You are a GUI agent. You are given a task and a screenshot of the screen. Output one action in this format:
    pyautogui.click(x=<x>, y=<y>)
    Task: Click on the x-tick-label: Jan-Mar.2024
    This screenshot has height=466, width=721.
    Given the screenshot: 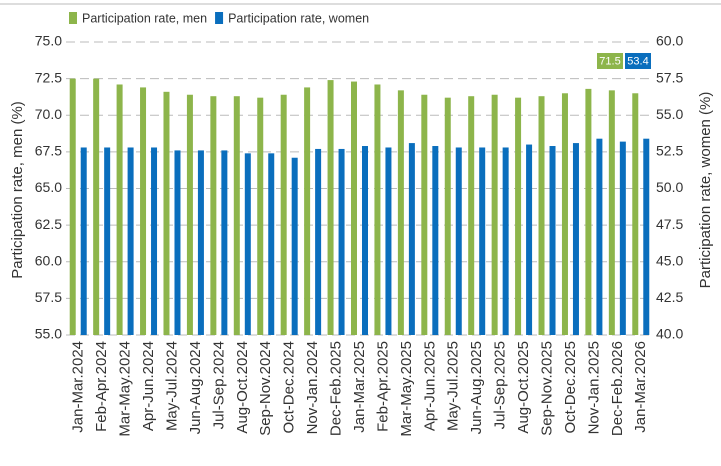 What is the action you would take?
    pyautogui.click(x=78, y=387)
    